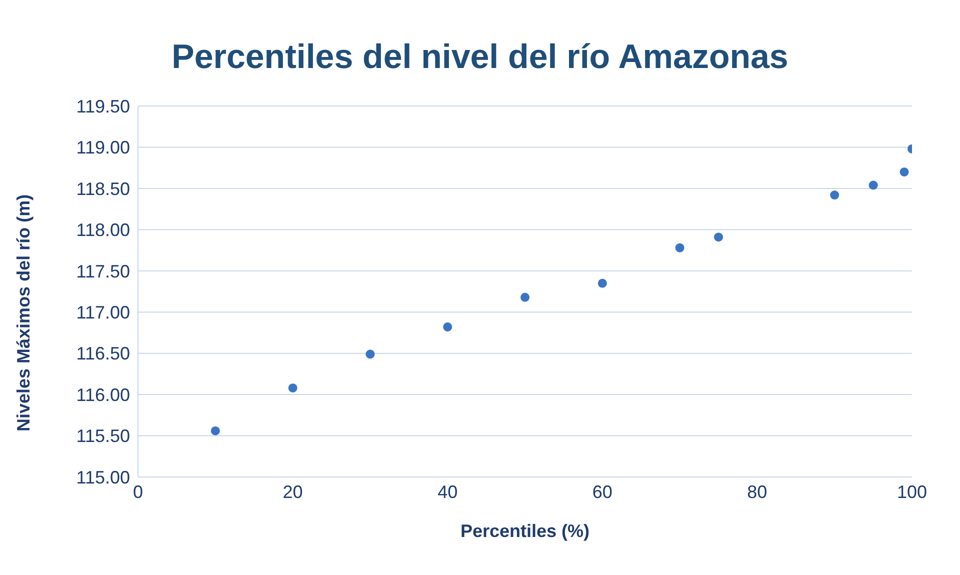  I want to click on chart-title: Percentiles del nivel del río Amazonas, so click(480, 57).